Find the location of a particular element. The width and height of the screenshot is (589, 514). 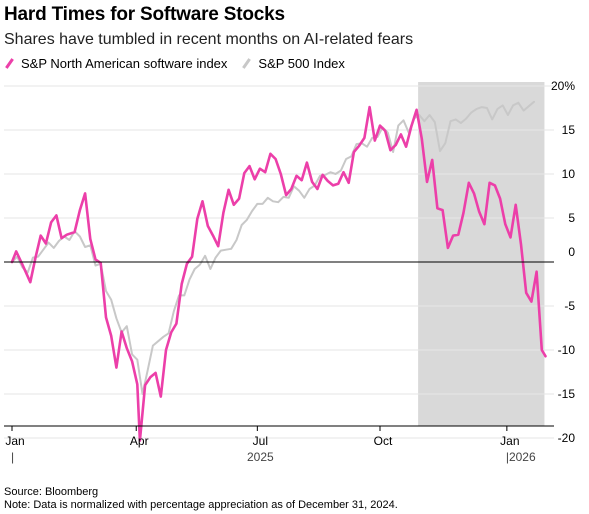

y-tick-label: 15 is located at coordinates (569, 130).